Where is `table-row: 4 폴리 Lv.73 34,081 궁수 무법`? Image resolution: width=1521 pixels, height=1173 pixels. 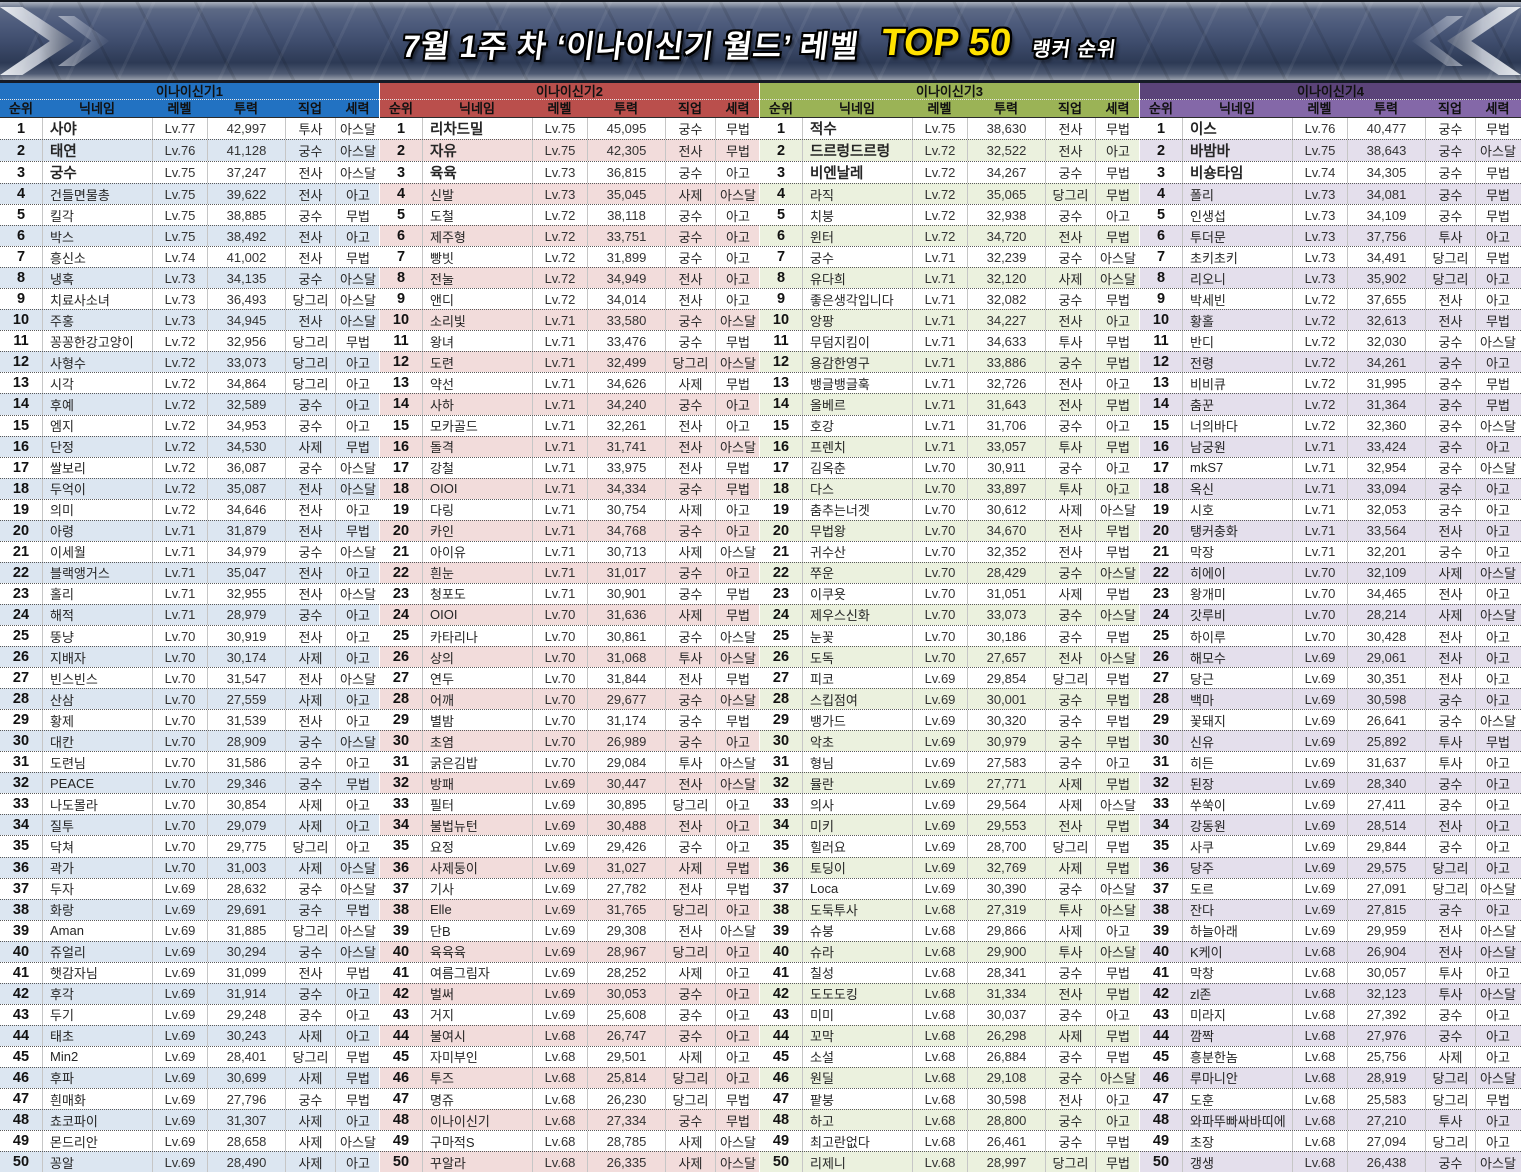
table-row: 4 폴리 Lv.73 34,081 궁수 무법 is located at coordinates (1330, 194).